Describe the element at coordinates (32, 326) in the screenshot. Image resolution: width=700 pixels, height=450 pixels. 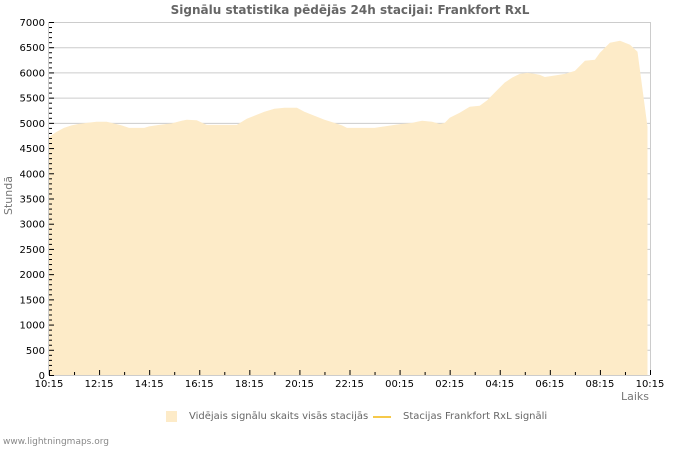
I see `svg-text: 1000` at that location.